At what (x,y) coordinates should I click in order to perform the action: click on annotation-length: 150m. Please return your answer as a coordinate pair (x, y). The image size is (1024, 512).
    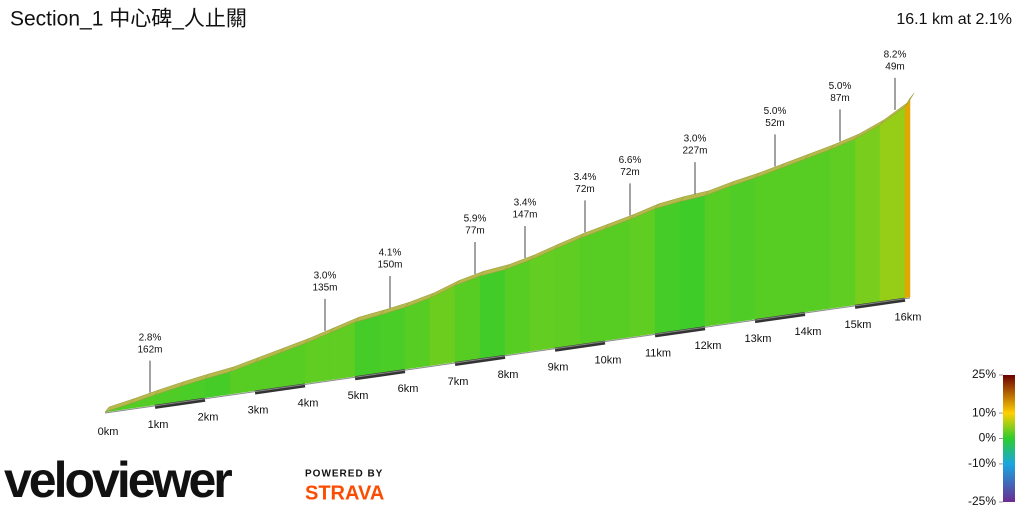
    Looking at the image, I should click on (389, 265).